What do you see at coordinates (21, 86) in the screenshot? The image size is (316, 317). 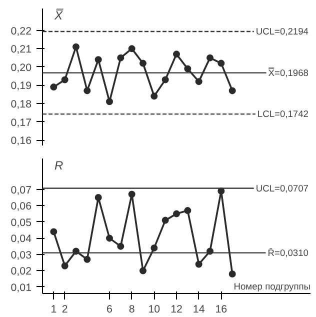 I see `y-tick-label: 0,19` at bounding box center [21, 86].